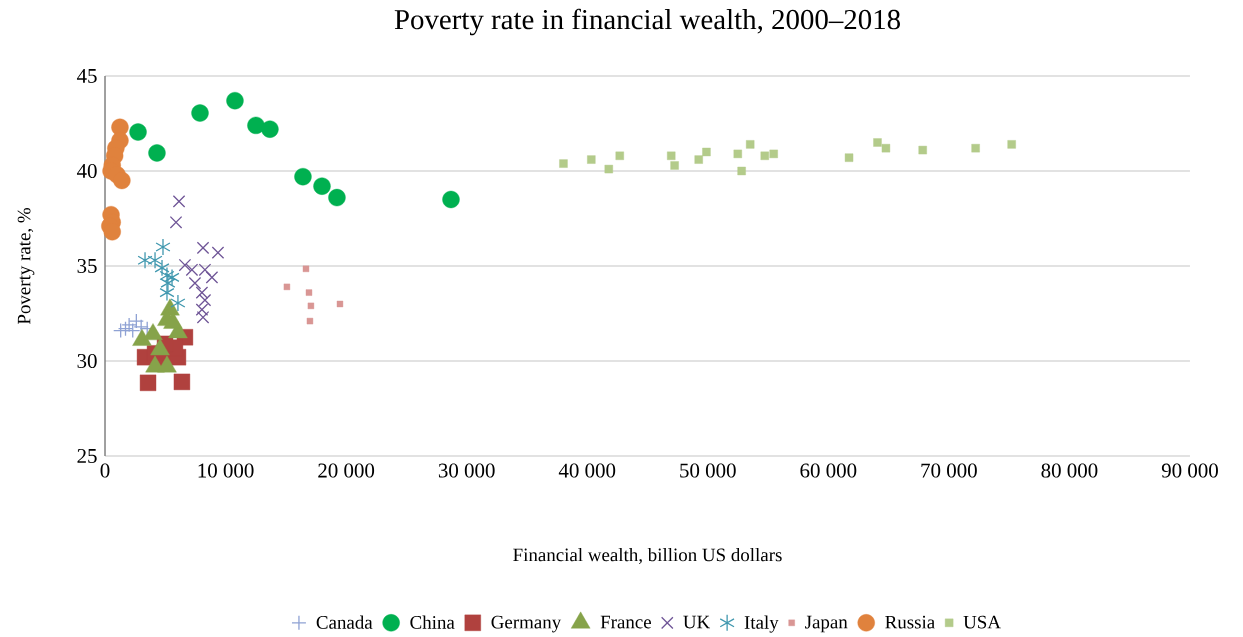 Image resolution: width=1243 pixels, height=637 pixels. Describe the element at coordinates (982, 622) in the screenshot. I see `legend-label: USA` at that location.